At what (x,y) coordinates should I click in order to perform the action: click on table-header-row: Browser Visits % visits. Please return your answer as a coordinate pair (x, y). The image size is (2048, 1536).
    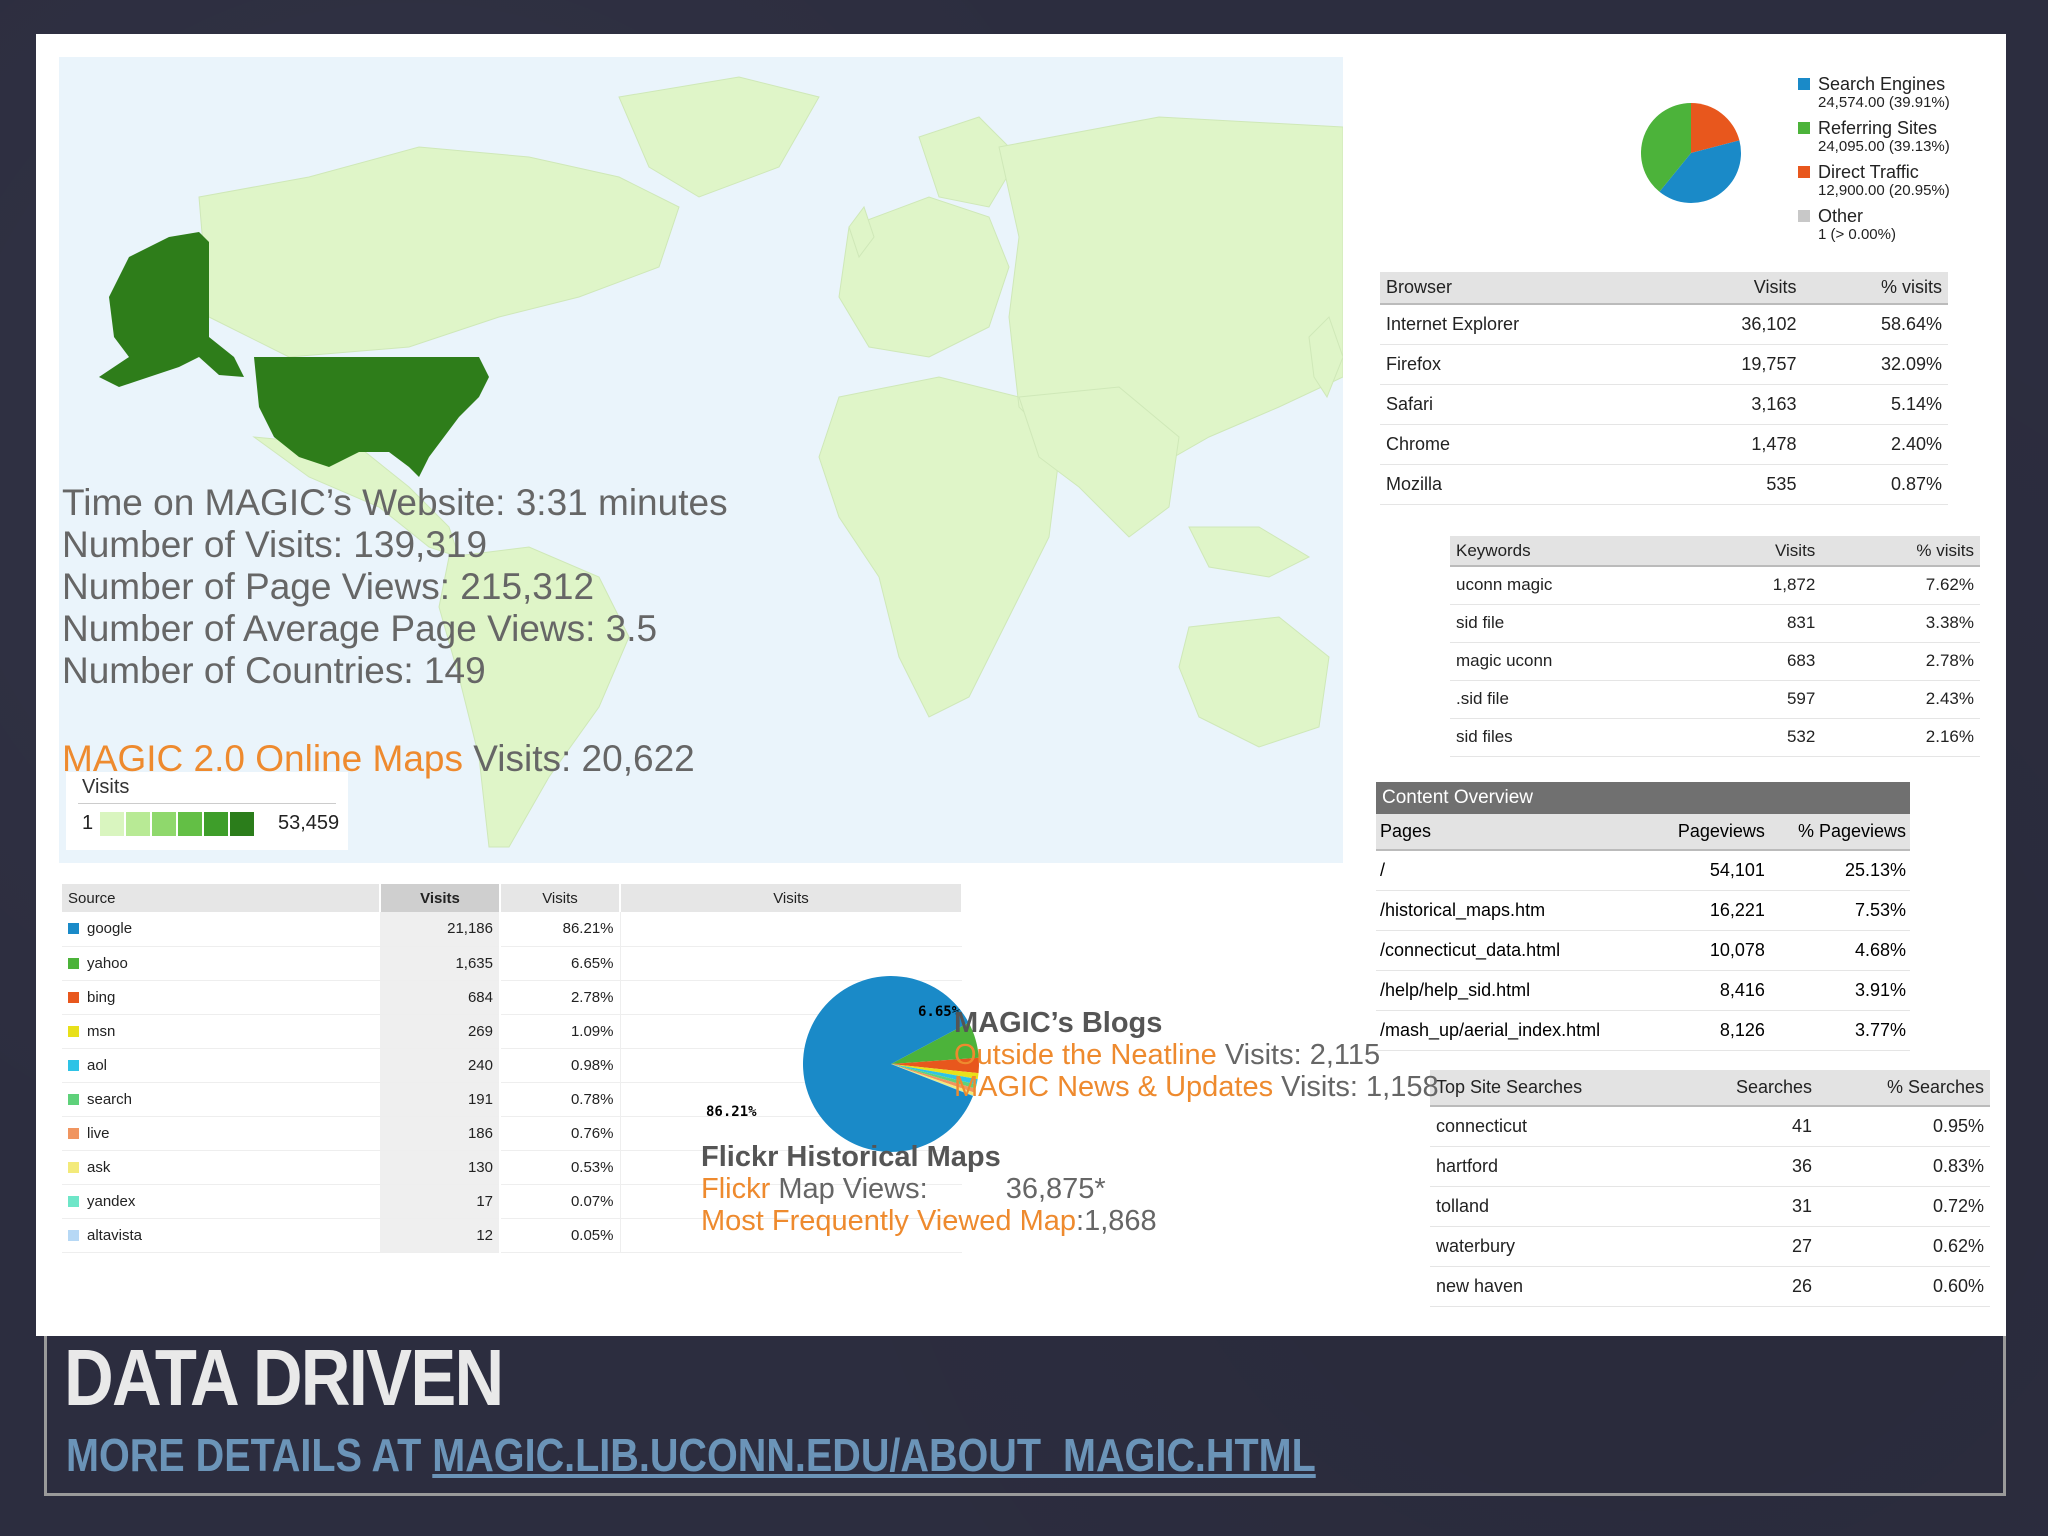
    Looking at the image, I should click on (1664, 288).